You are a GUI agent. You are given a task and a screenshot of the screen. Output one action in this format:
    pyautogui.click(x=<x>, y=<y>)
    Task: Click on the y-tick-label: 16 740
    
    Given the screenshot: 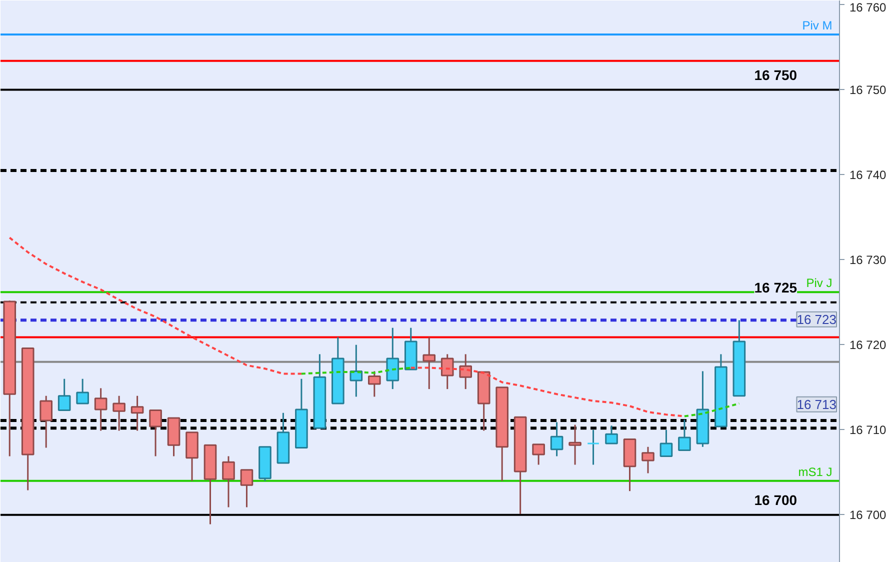 What is the action you would take?
    pyautogui.click(x=868, y=175)
    